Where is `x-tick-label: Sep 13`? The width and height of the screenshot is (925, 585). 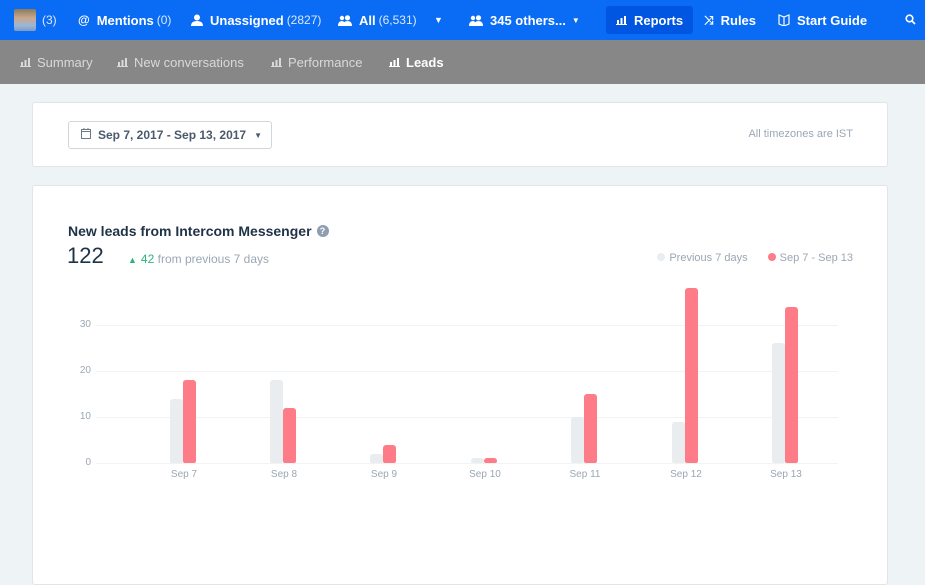 x-tick-label: Sep 13 is located at coordinates (786, 474).